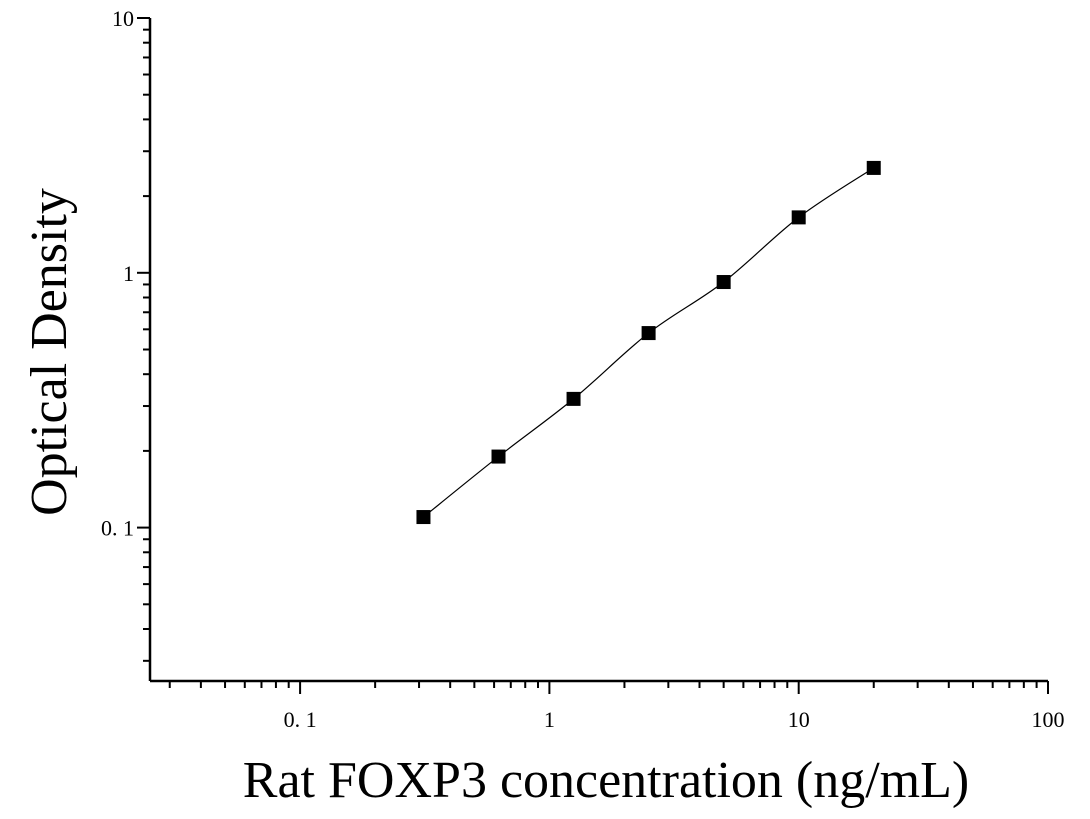 This screenshot has width=1090, height=819. Describe the element at coordinates (123, 18) in the screenshot. I see `y-tick-label: 10` at that location.